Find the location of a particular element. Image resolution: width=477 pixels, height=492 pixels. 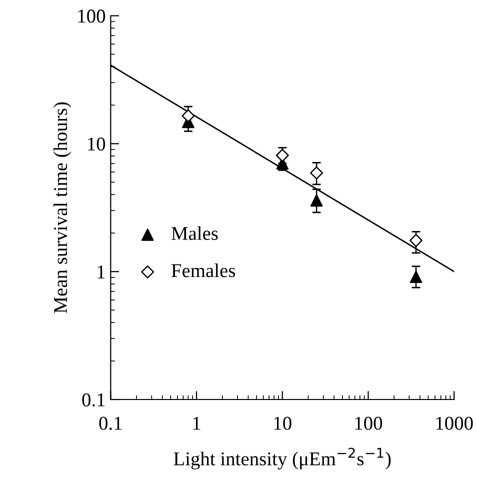

x-tick-label: 100 is located at coordinates (368, 423).